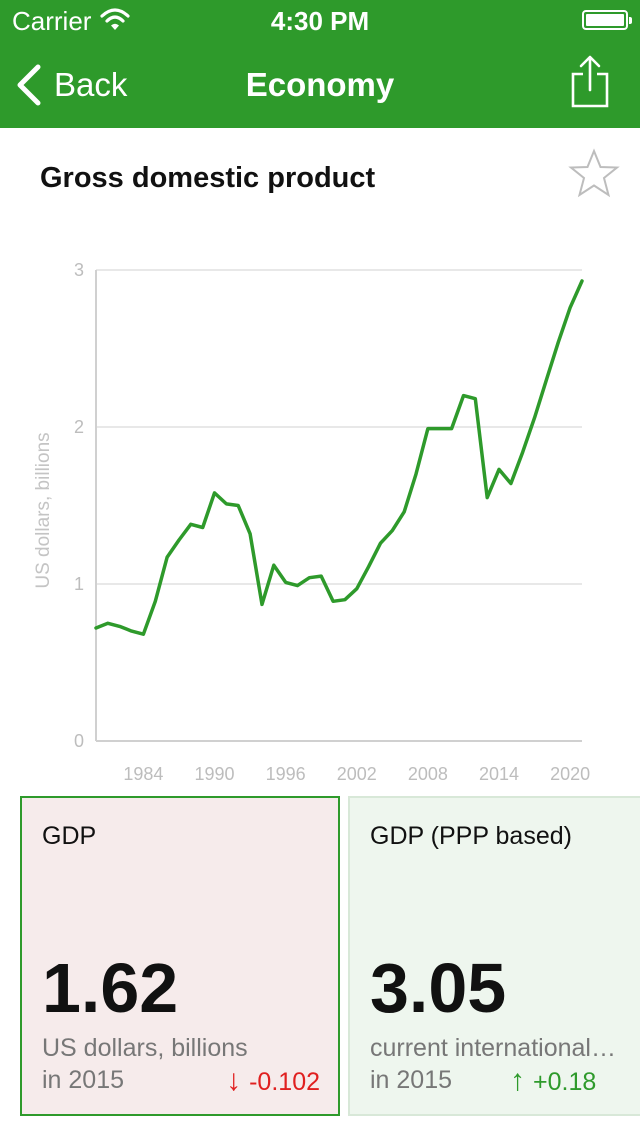 The height and width of the screenshot is (1136, 640). What do you see at coordinates (208, 178) in the screenshot?
I see `indicator-title: Gross domestic product` at bounding box center [208, 178].